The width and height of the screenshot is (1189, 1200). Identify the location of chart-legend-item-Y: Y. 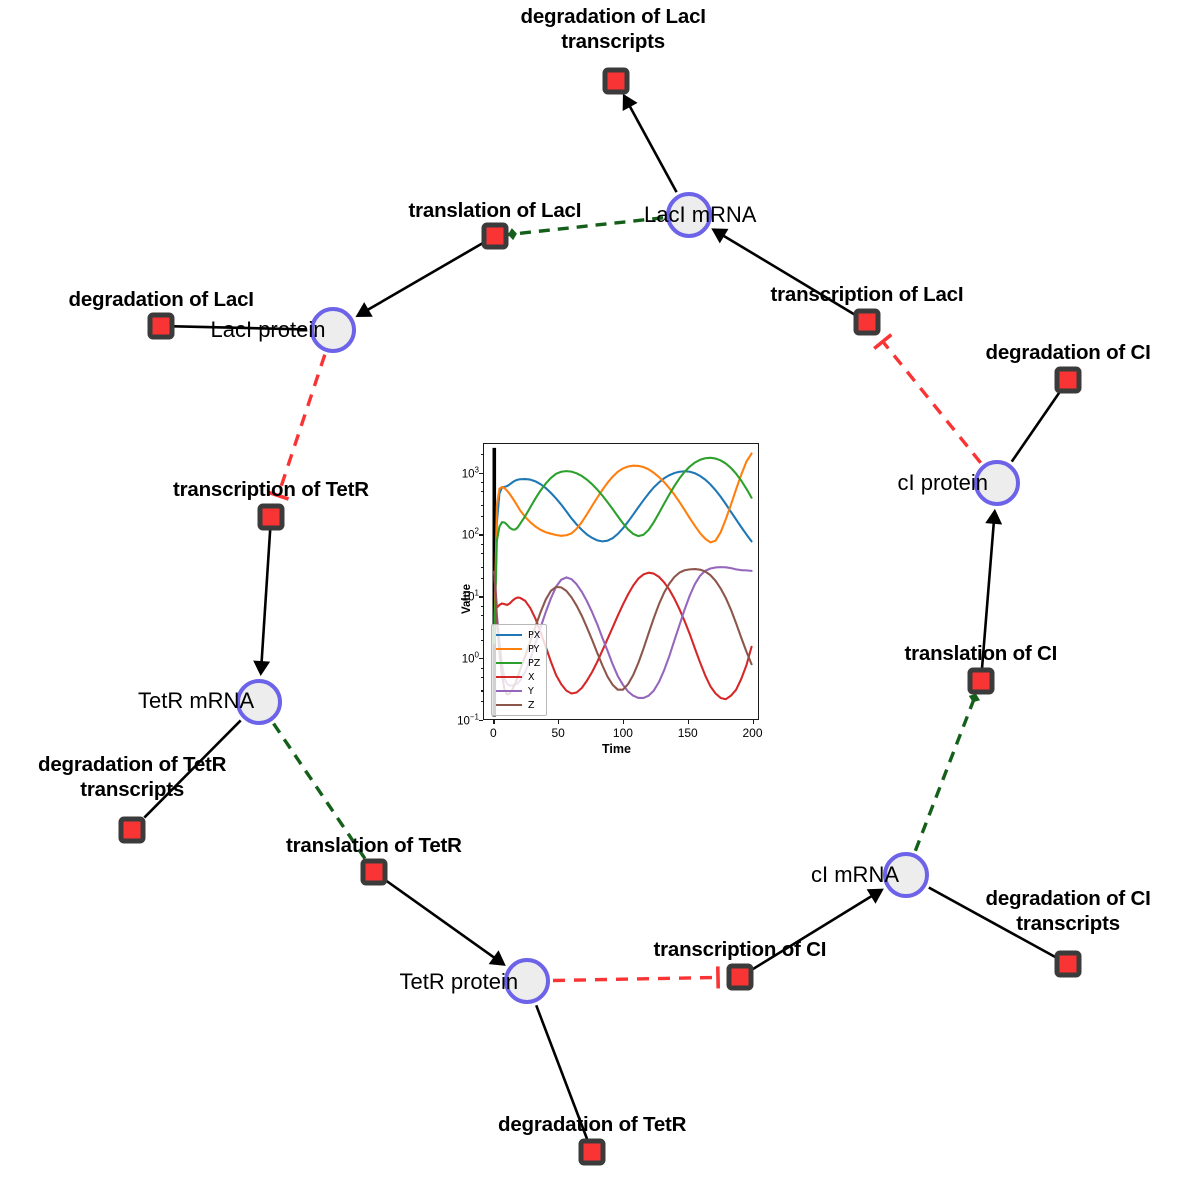
(518, 691).